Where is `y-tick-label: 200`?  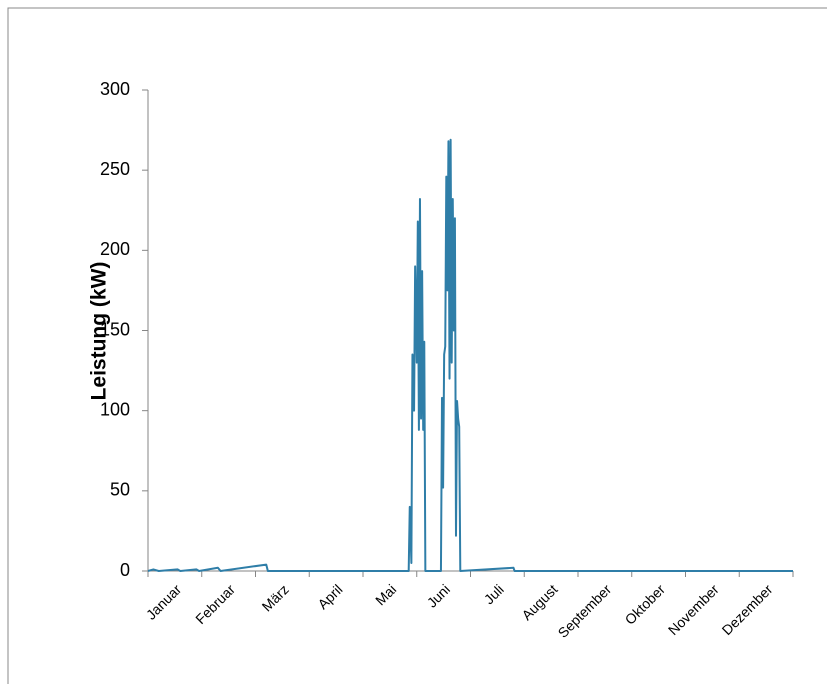 y-tick-label: 200 is located at coordinates (115, 249).